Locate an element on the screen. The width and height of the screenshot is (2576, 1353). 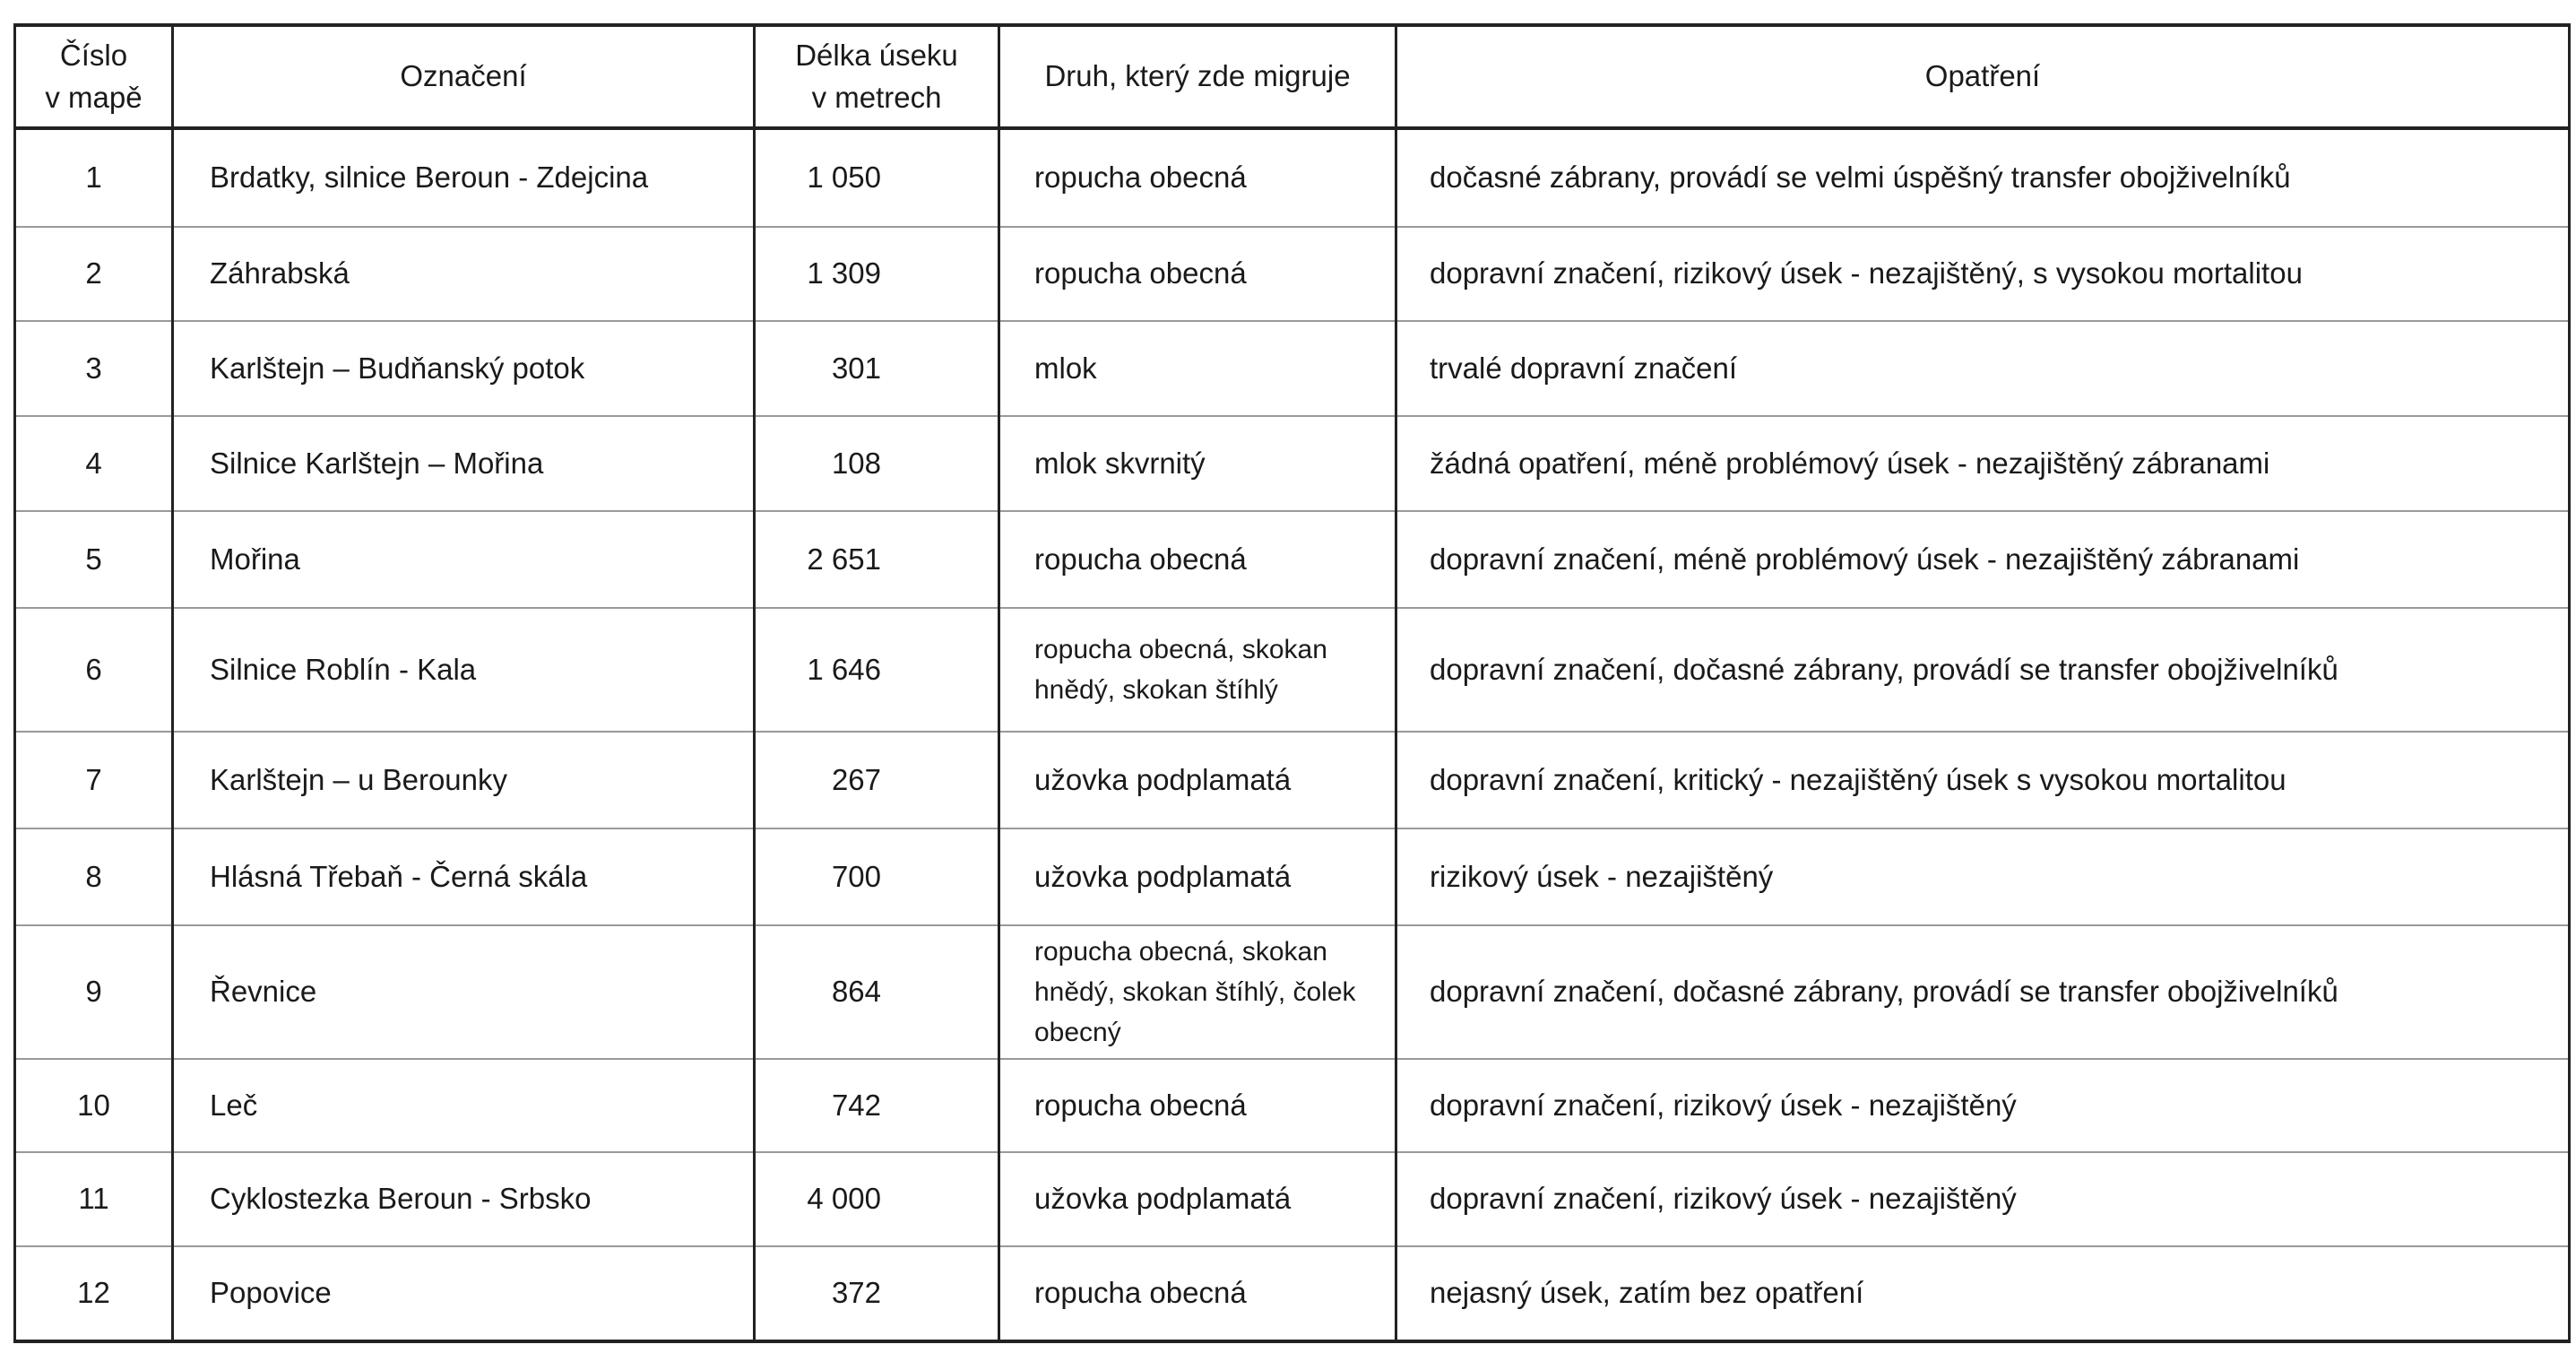
cell-number: 4 is located at coordinates (93, 464).